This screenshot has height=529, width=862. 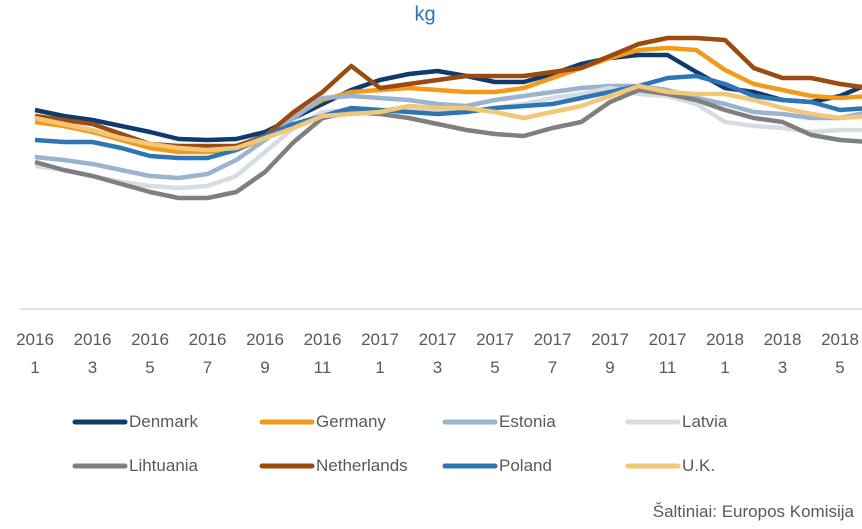 What do you see at coordinates (782, 353) in the screenshot?
I see `x-tick-label: 2018 3` at bounding box center [782, 353].